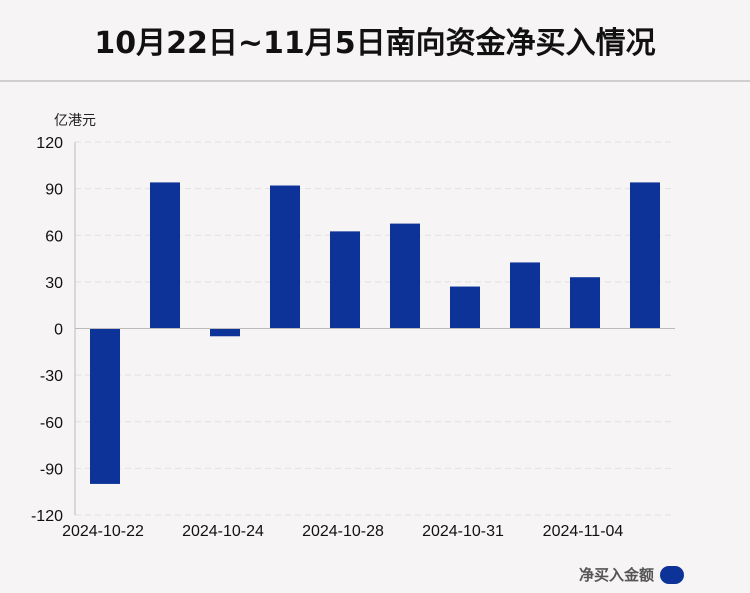 The height and width of the screenshot is (593, 750). Describe the element at coordinates (49, 143) in the screenshot. I see `y-tick-label: 120` at that location.